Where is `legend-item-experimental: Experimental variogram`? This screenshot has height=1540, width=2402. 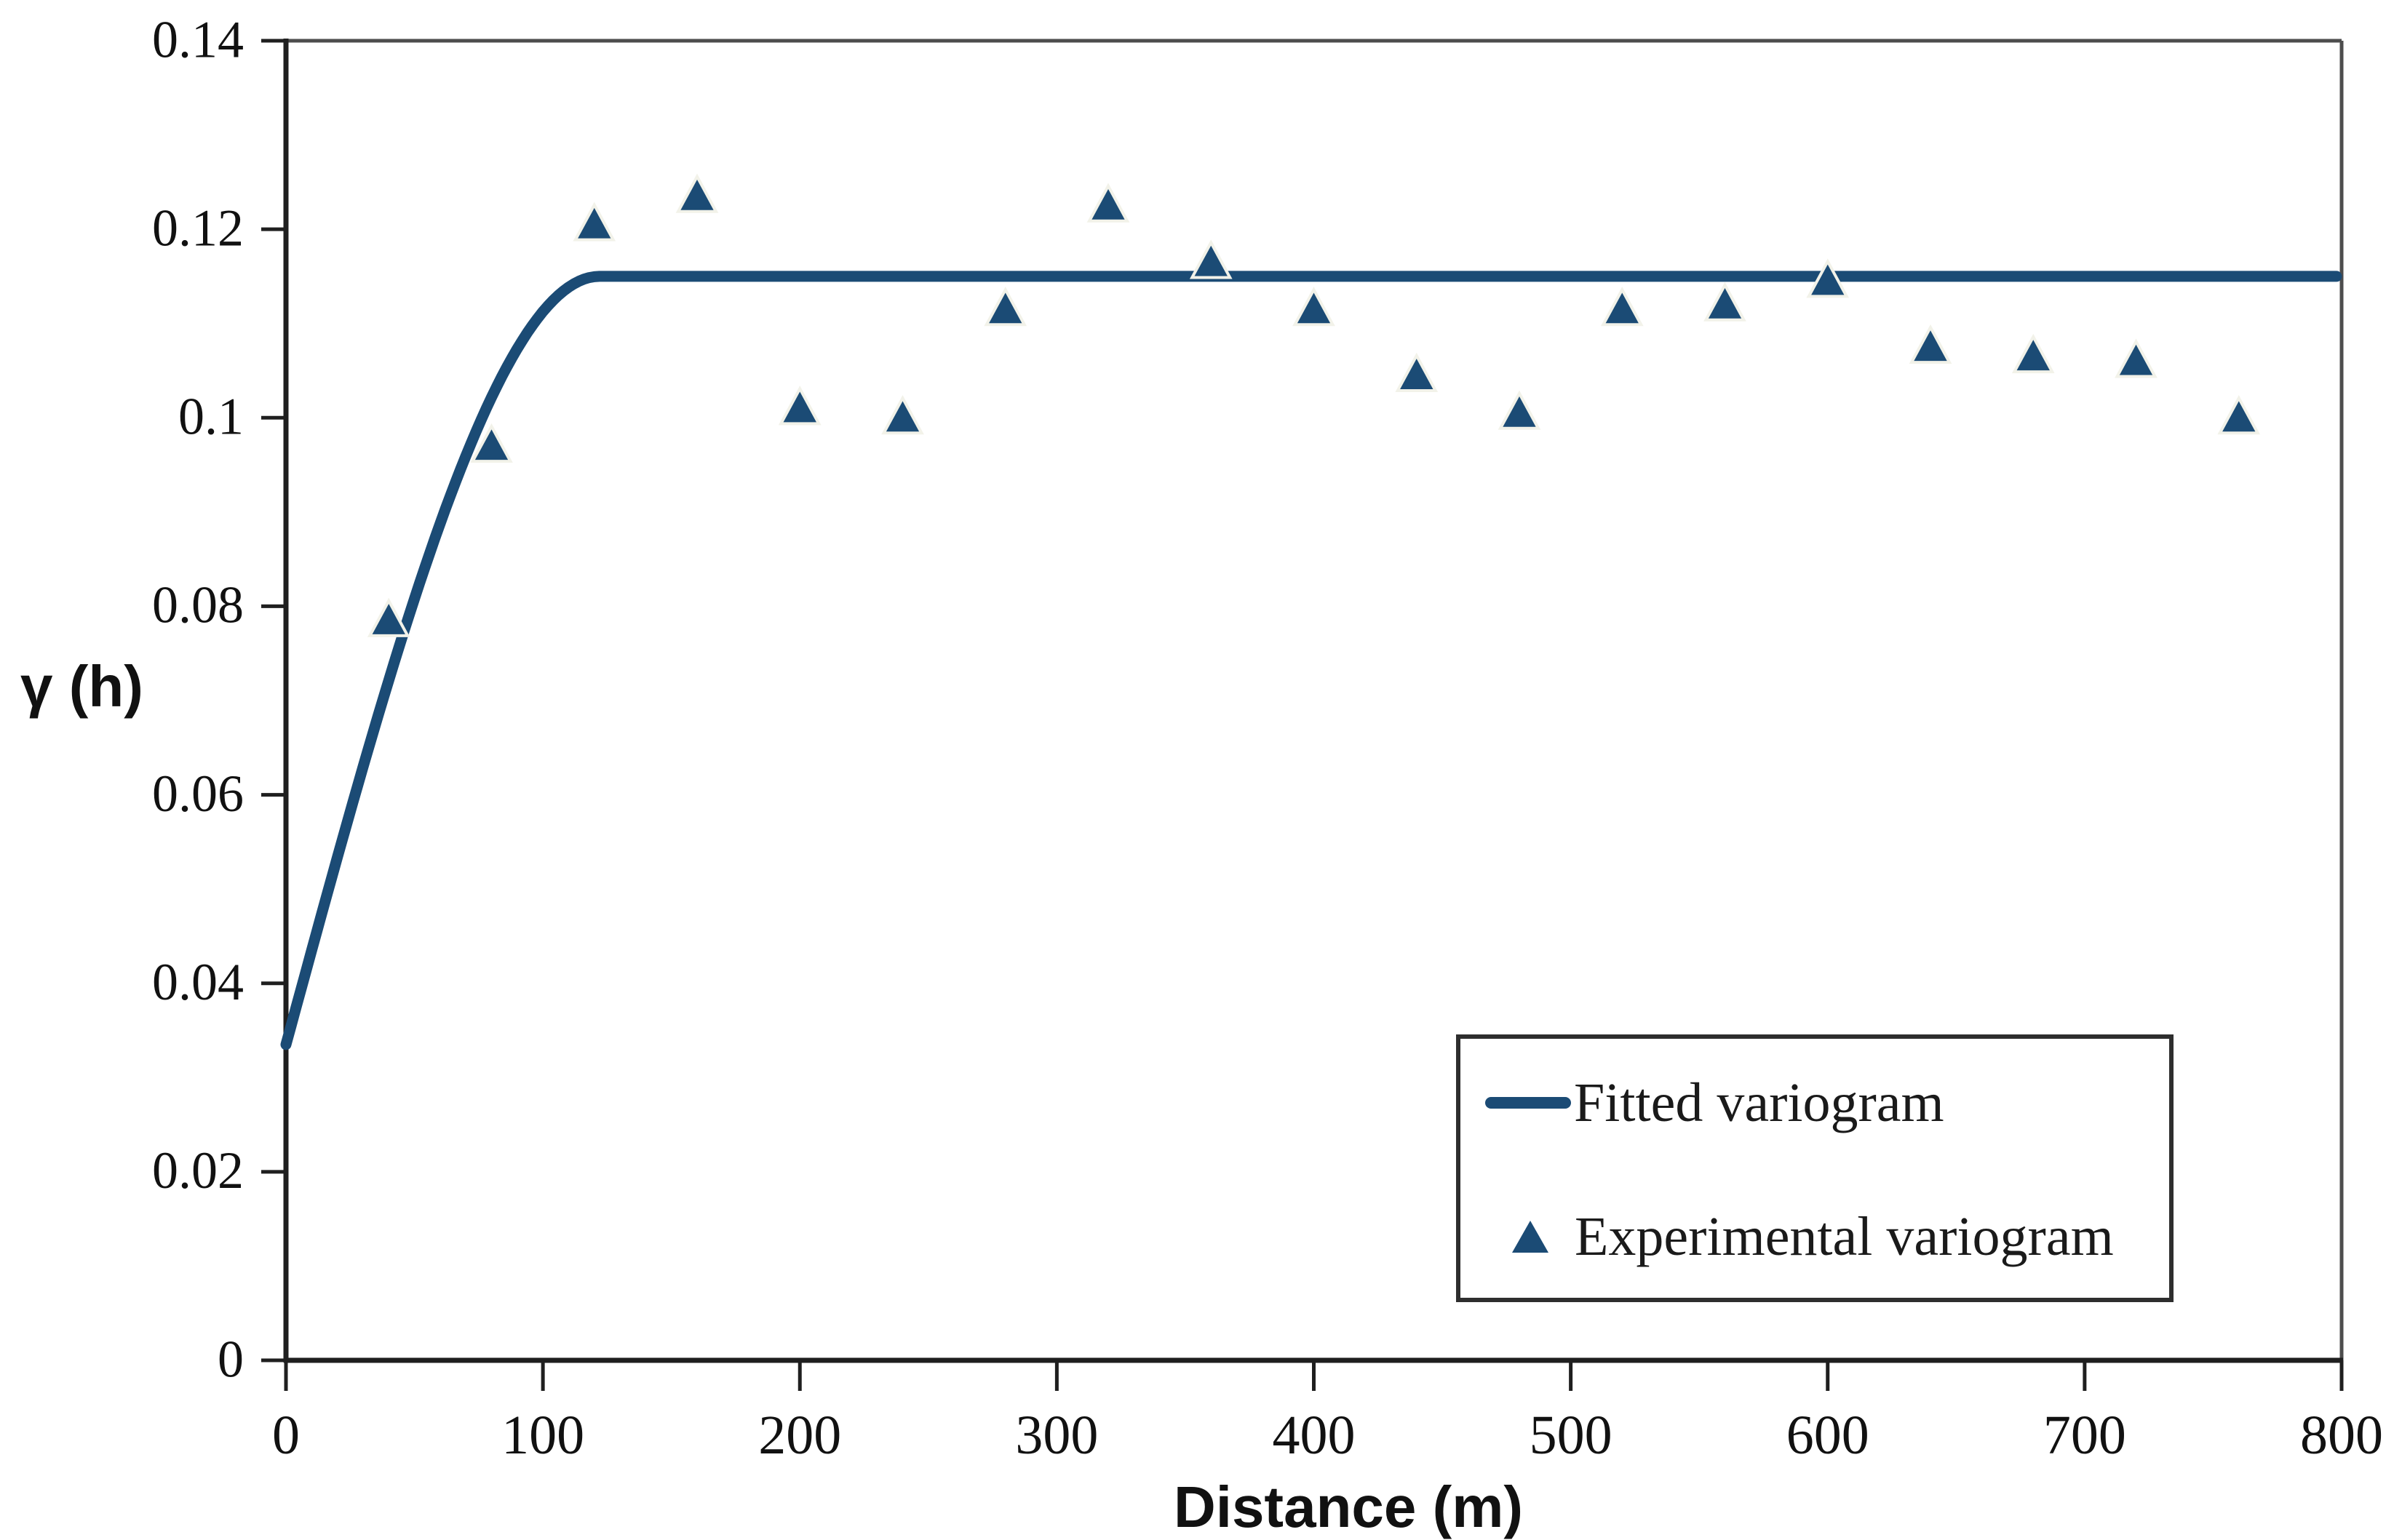 legend-item-experimental: Experimental variogram is located at coordinates (1798, 1236).